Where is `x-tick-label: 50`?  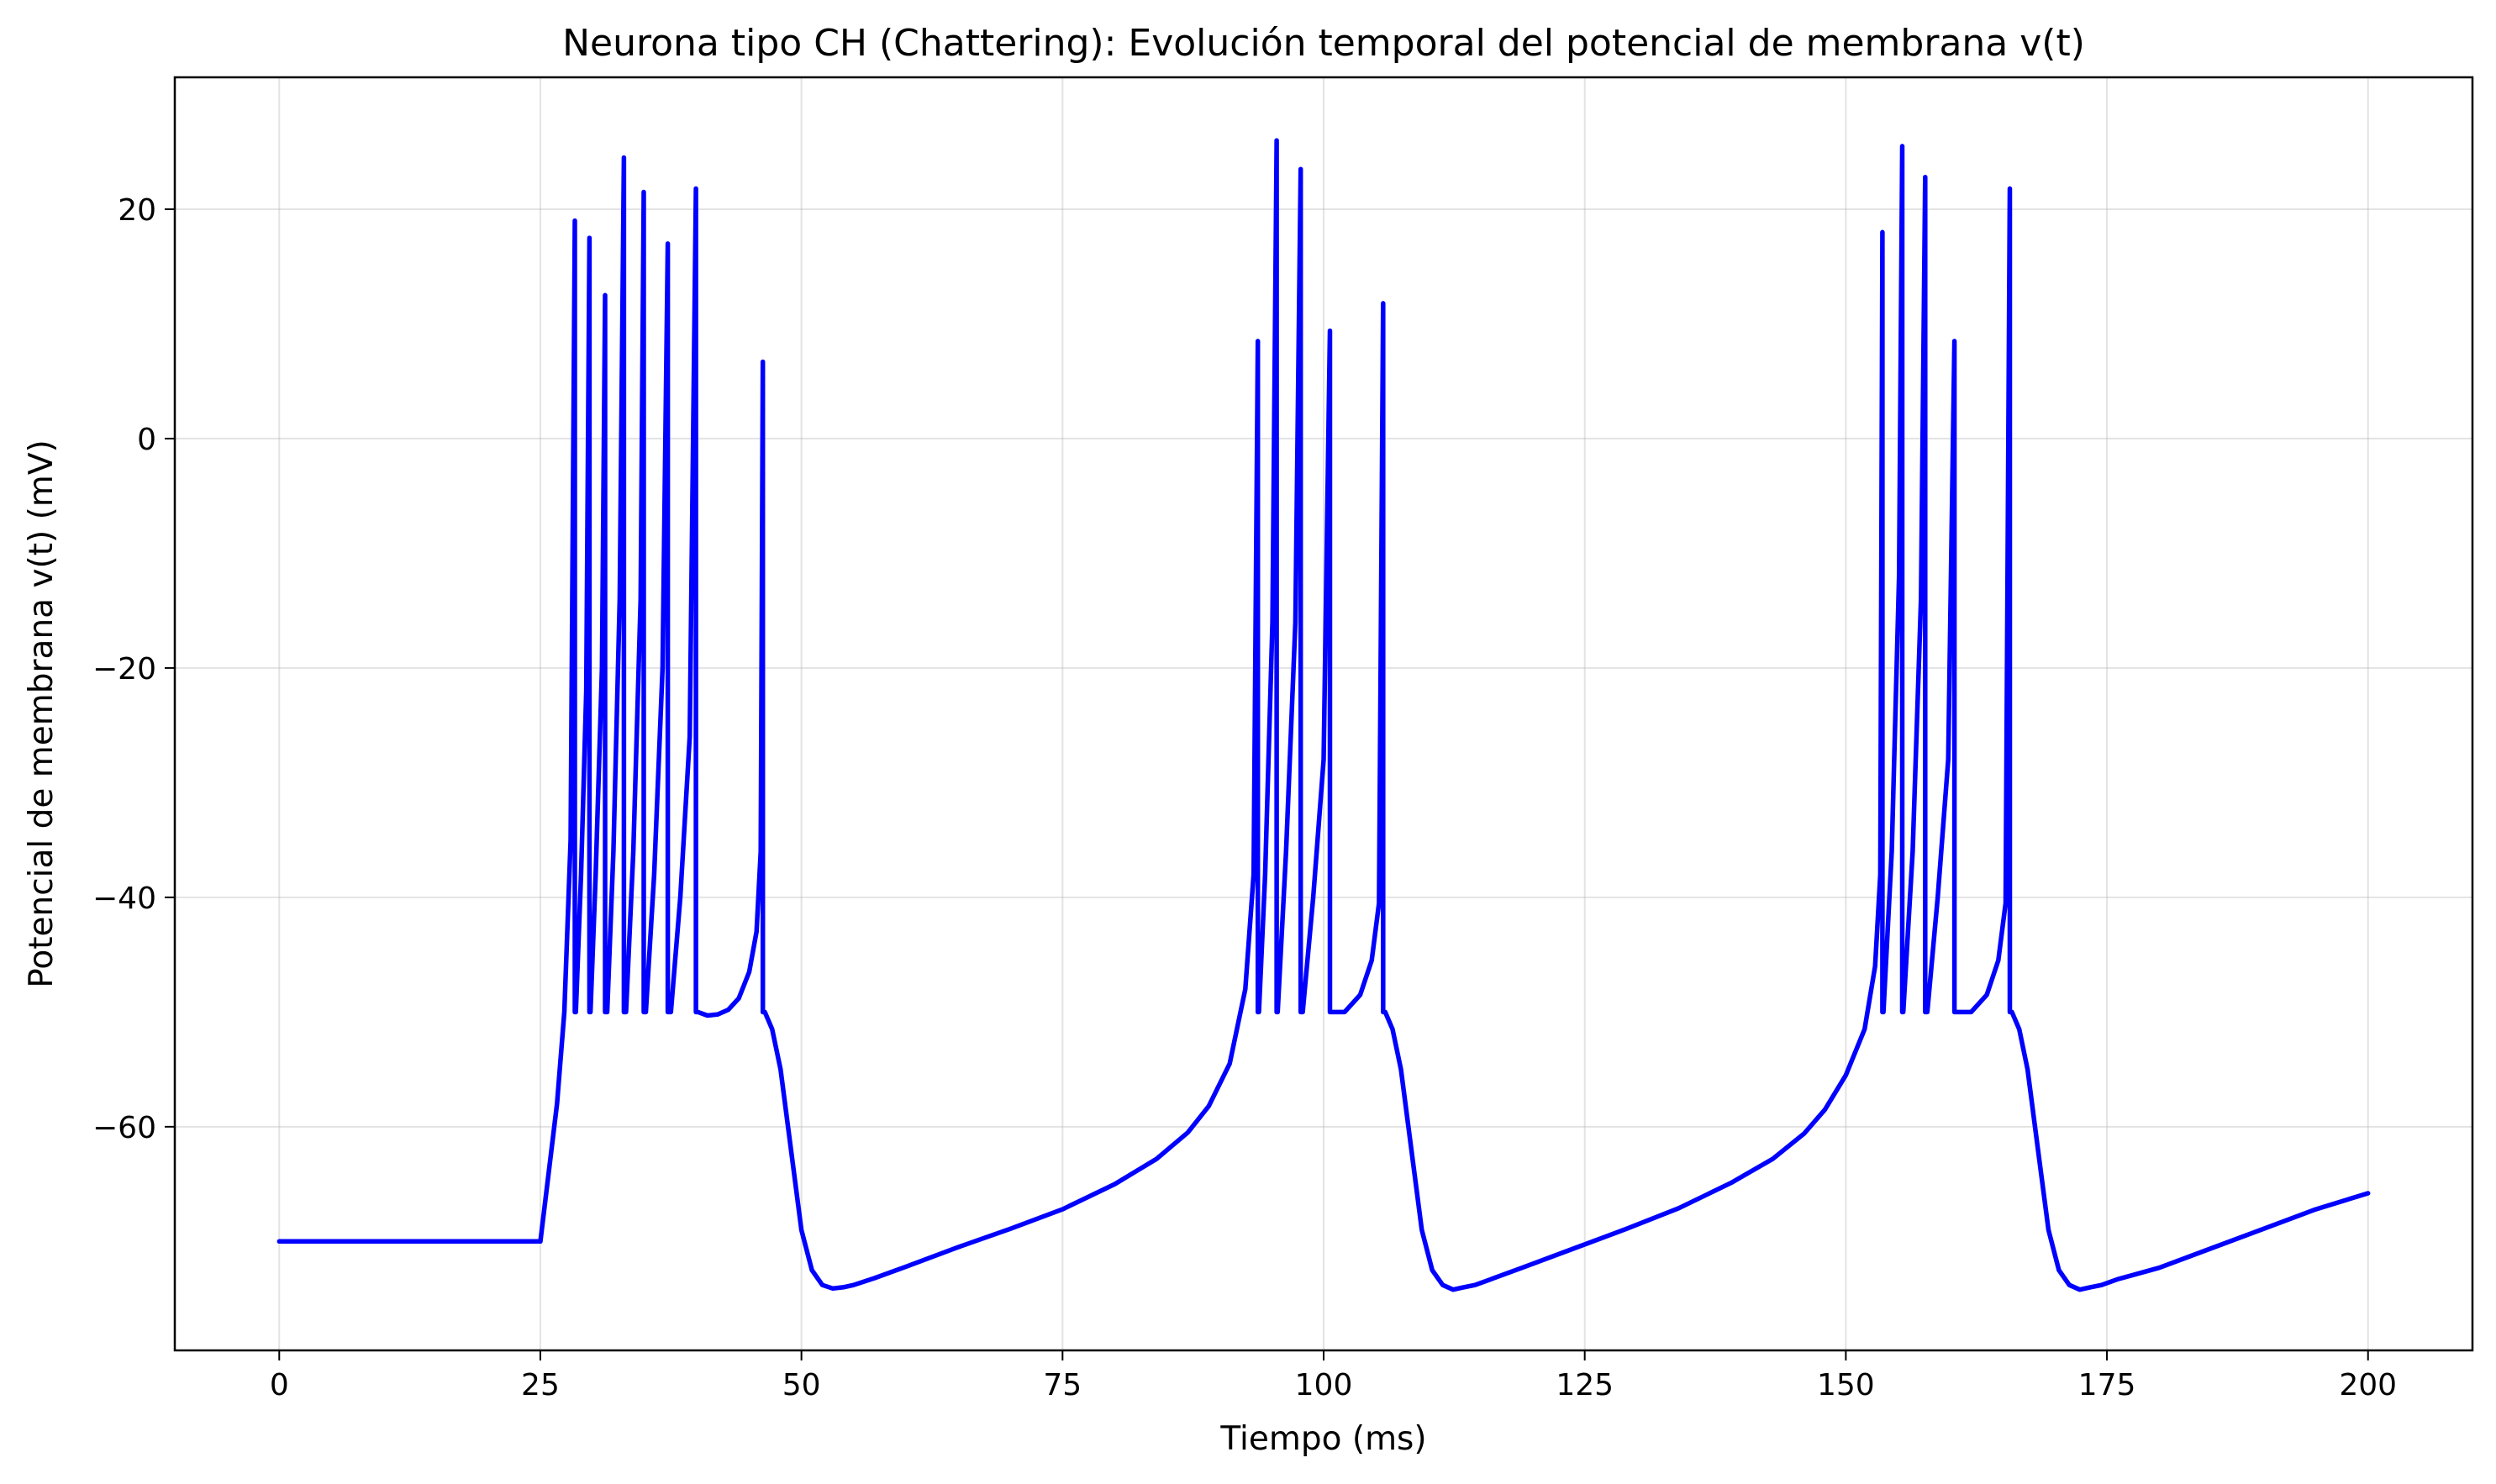 x-tick-label: 50 is located at coordinates (801, 1385).